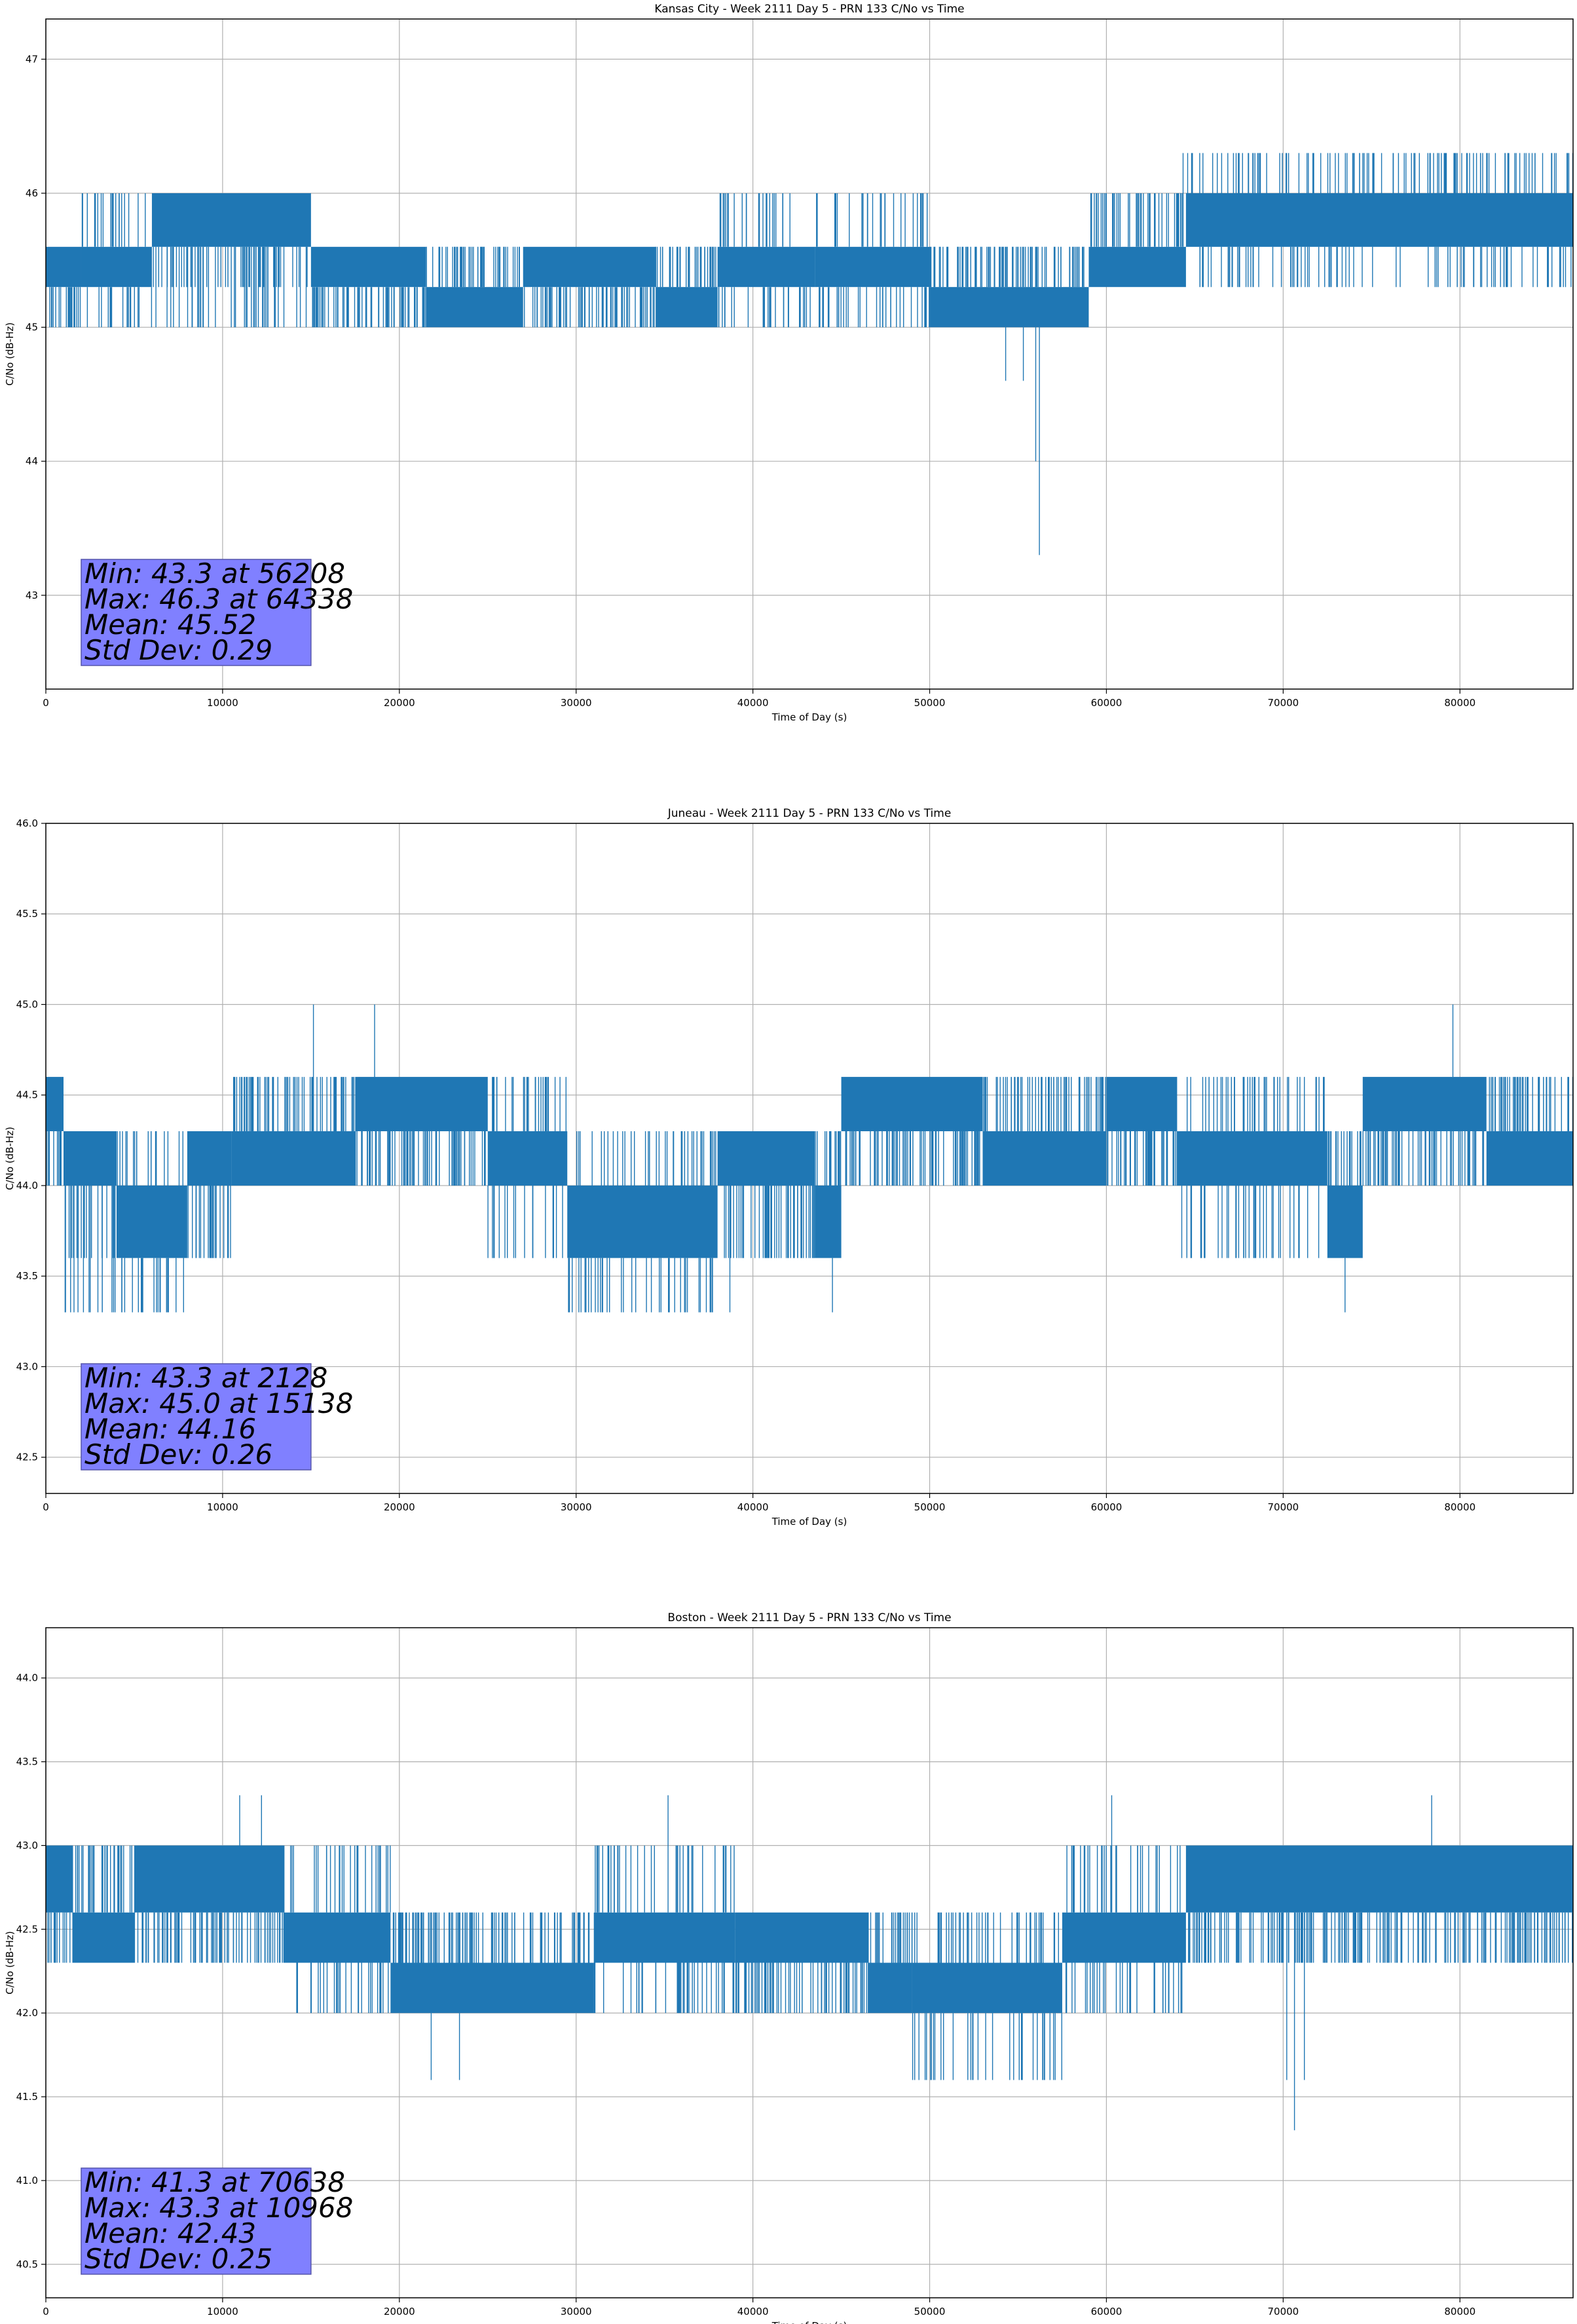  What do you see at coordinates (27, 2013) in the screenshot?
I see `y-tick-label: 42.0` at bounding box center [27, 2013].